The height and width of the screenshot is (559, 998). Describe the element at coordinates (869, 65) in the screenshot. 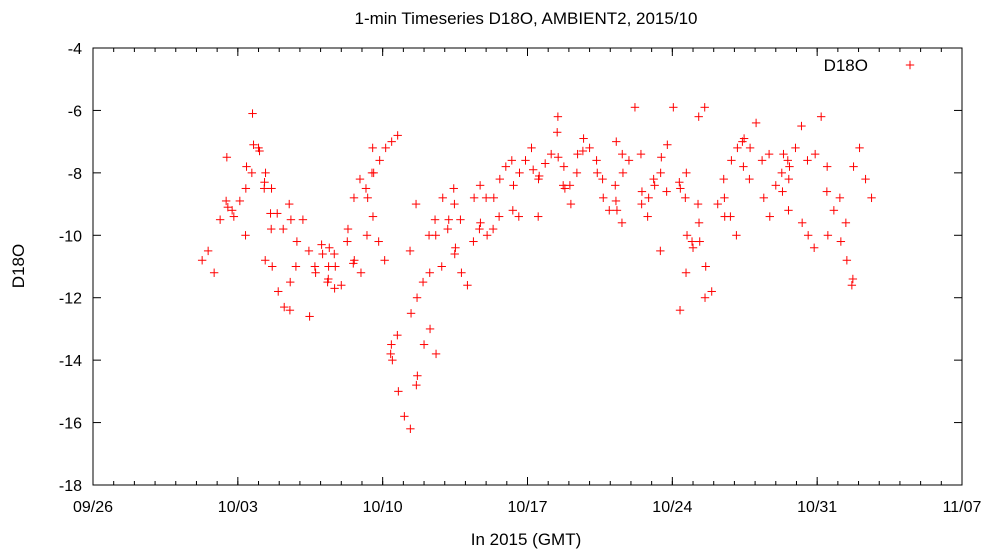

I see `legend: D18O` at that location.